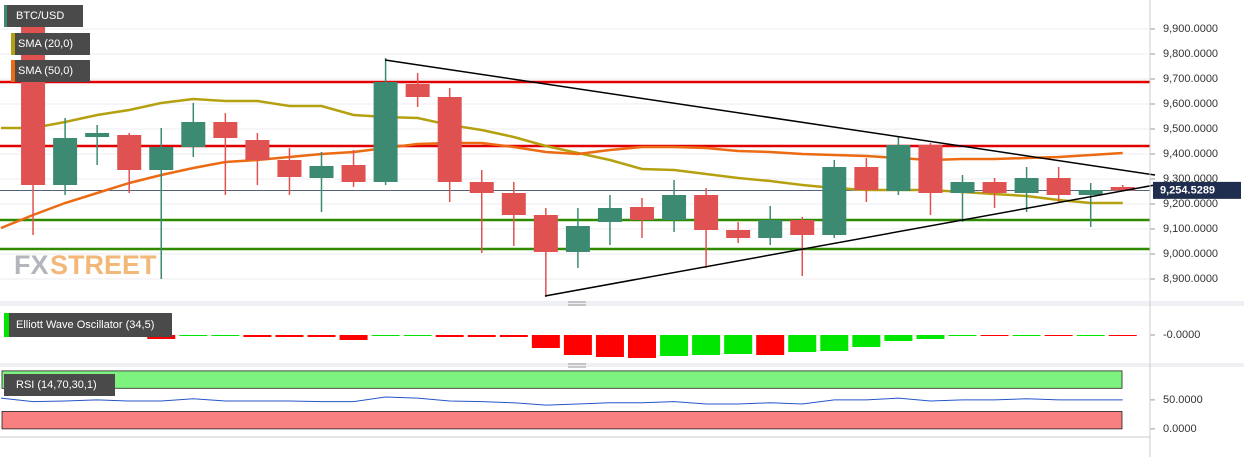 The height and width of the screenshot is (457, 1244). Describe the element at coordinates (562, 379) in the screenshot. I see `overbought-band` at that location.